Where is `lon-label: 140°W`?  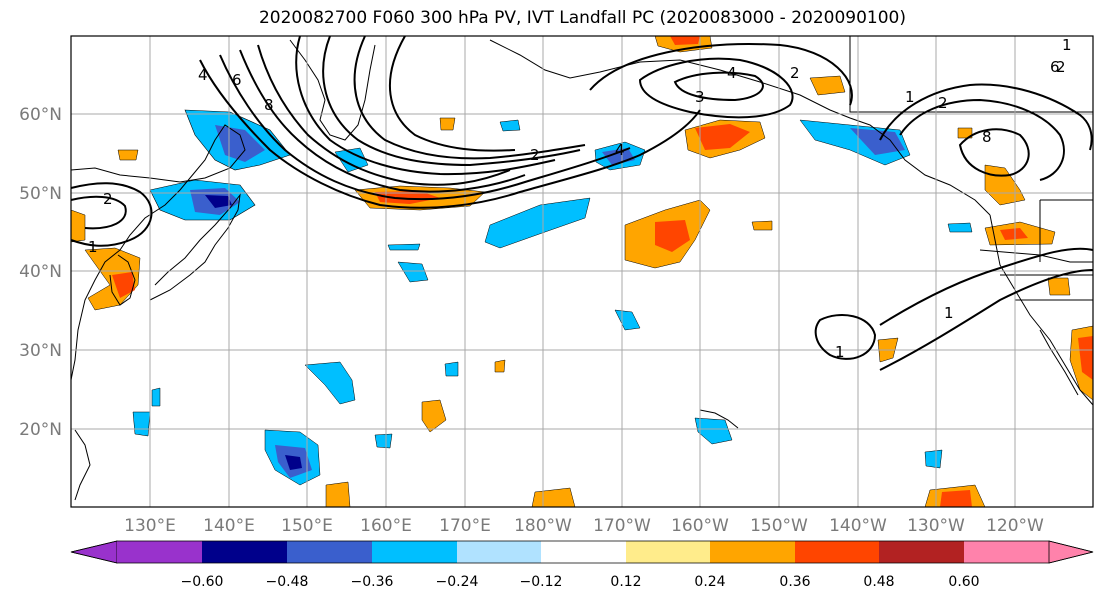
lon-label: 140°W is located at coordinates (858, 526).